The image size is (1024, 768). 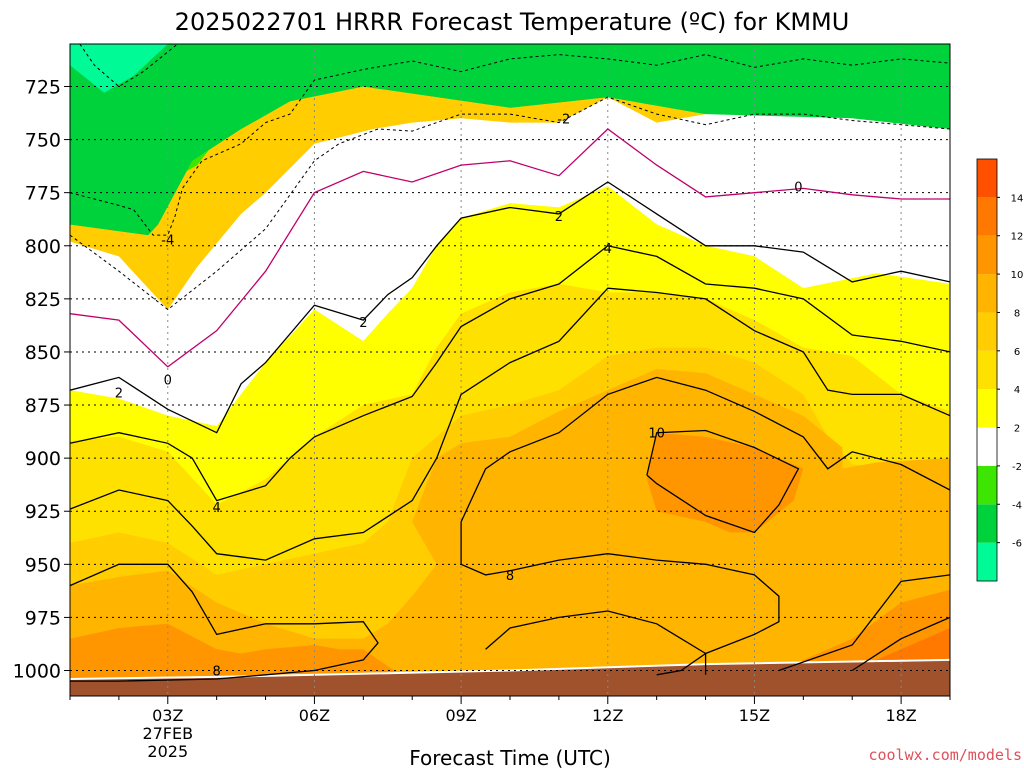 I want to click on contour-label-0: -4, so click(x=167, y=240).